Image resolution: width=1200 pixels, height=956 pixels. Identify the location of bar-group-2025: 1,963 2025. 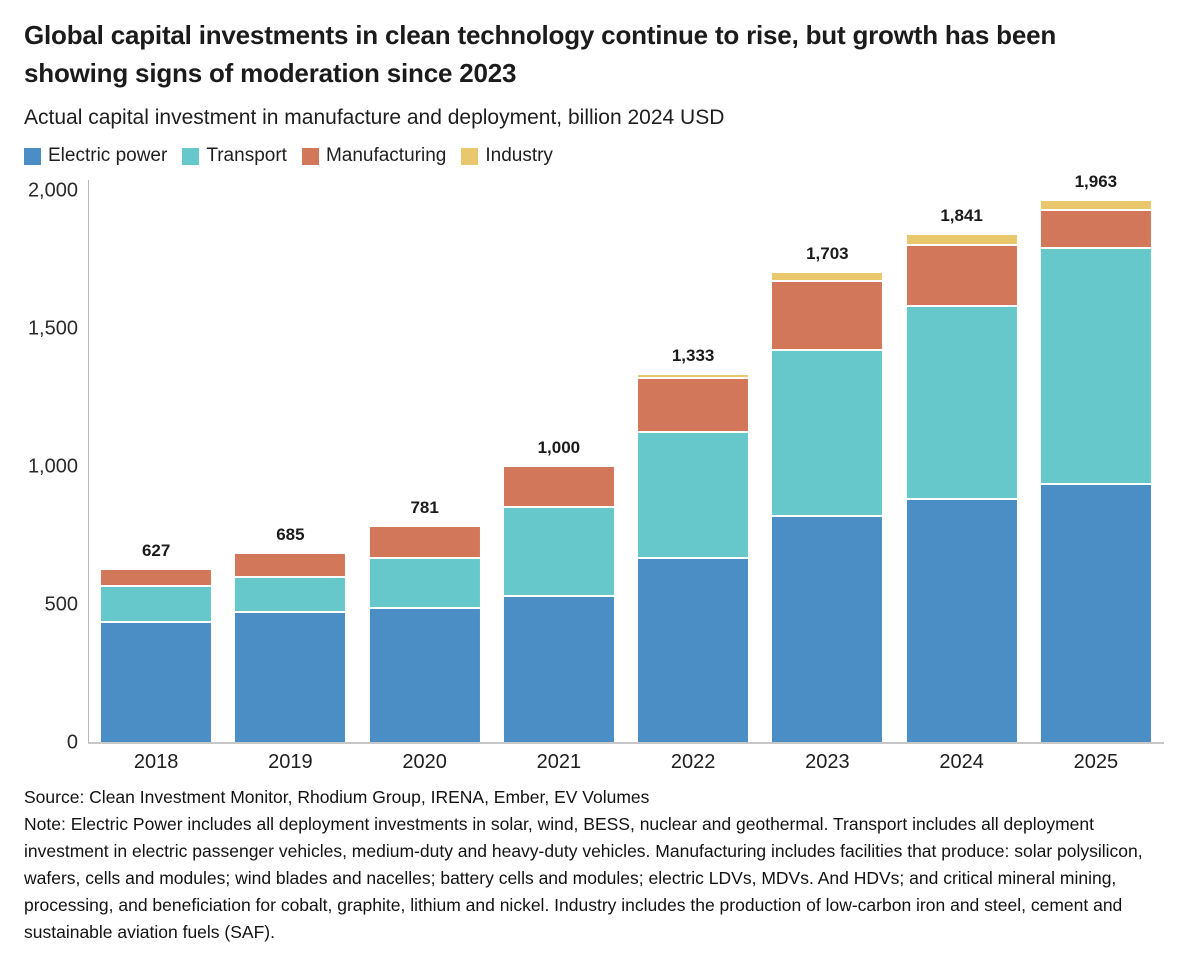
(1096, 472).